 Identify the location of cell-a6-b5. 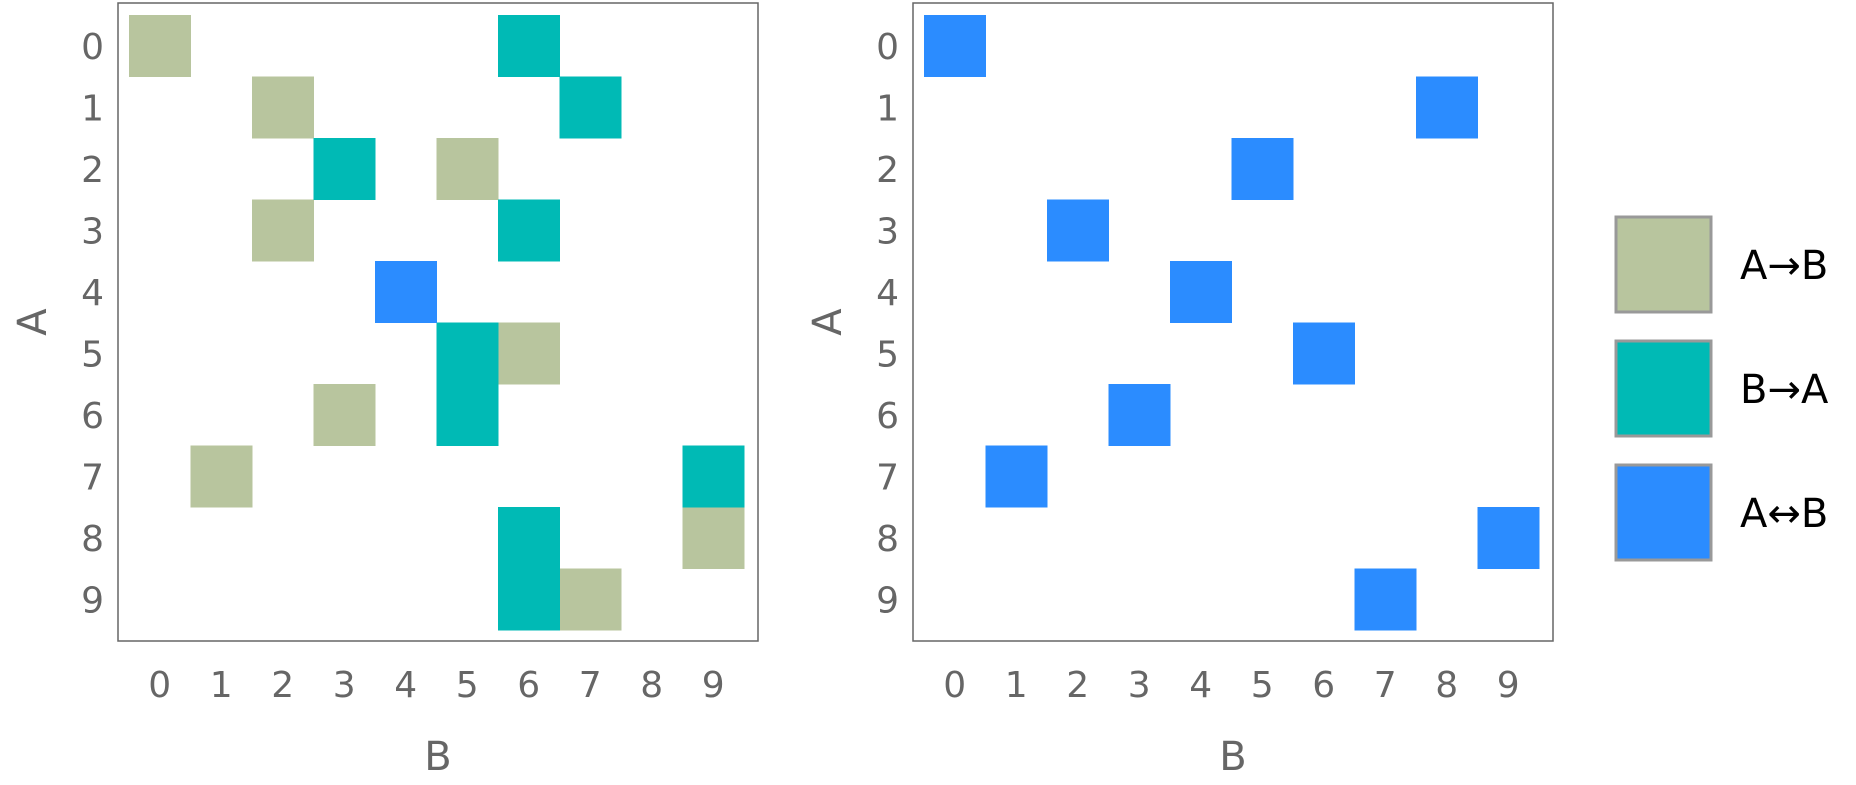
(467, 415).